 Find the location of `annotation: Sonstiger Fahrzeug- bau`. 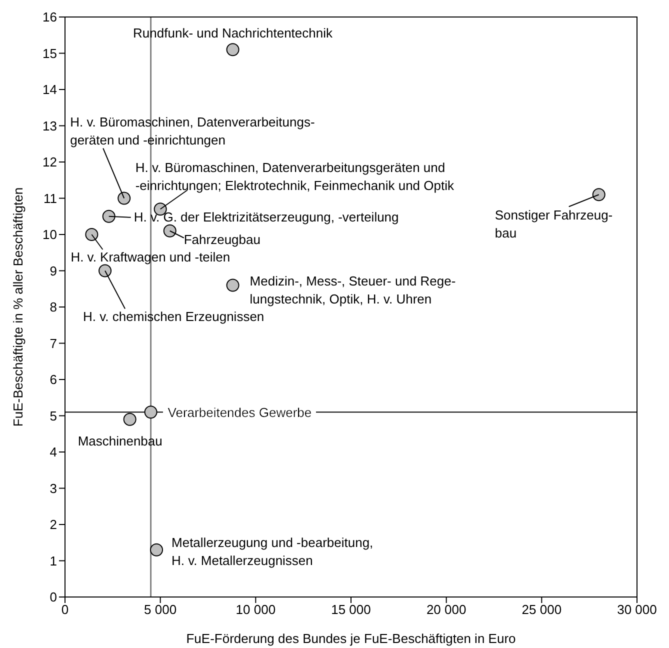

annotation: Sonstiger Fahrzeug- bau is located at coordinates (553, 223).